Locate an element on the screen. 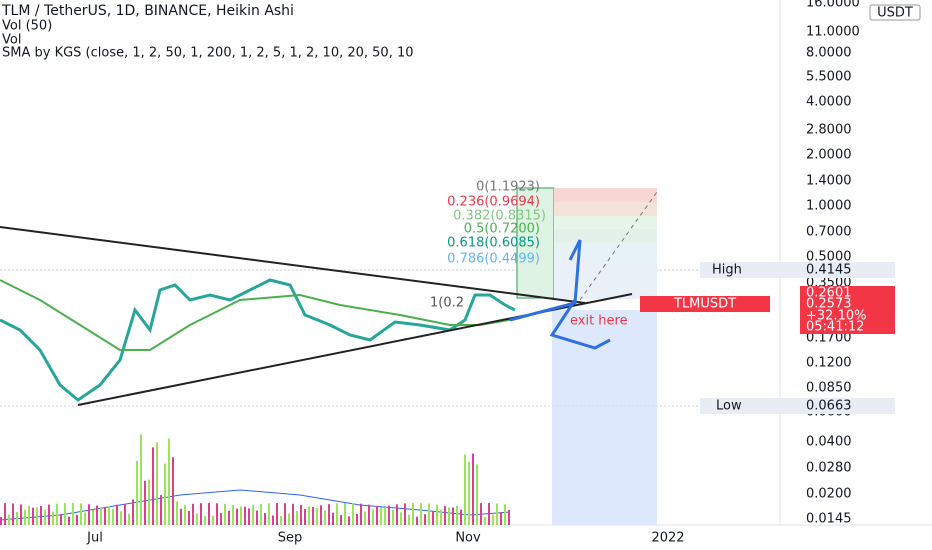 The width and height of the screenshot is (932, 550). short-zone is located at coordinates (604, 417).